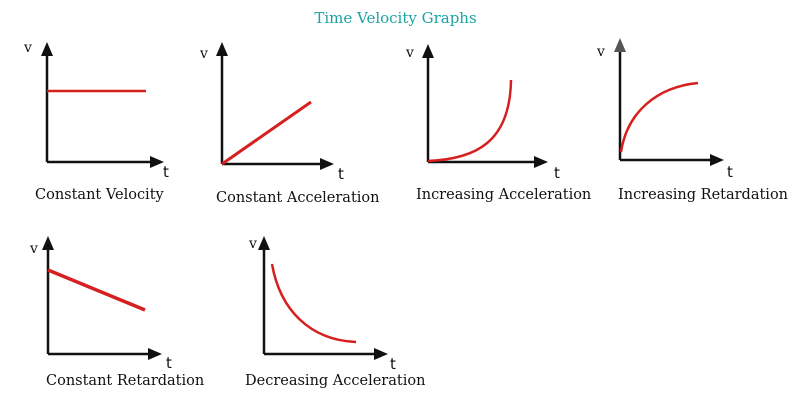  Describe the element at coordinates (335, 381) in the screenshot. I see `caption-decreasing-acceleration: Decreasing Acceleration` at that location.